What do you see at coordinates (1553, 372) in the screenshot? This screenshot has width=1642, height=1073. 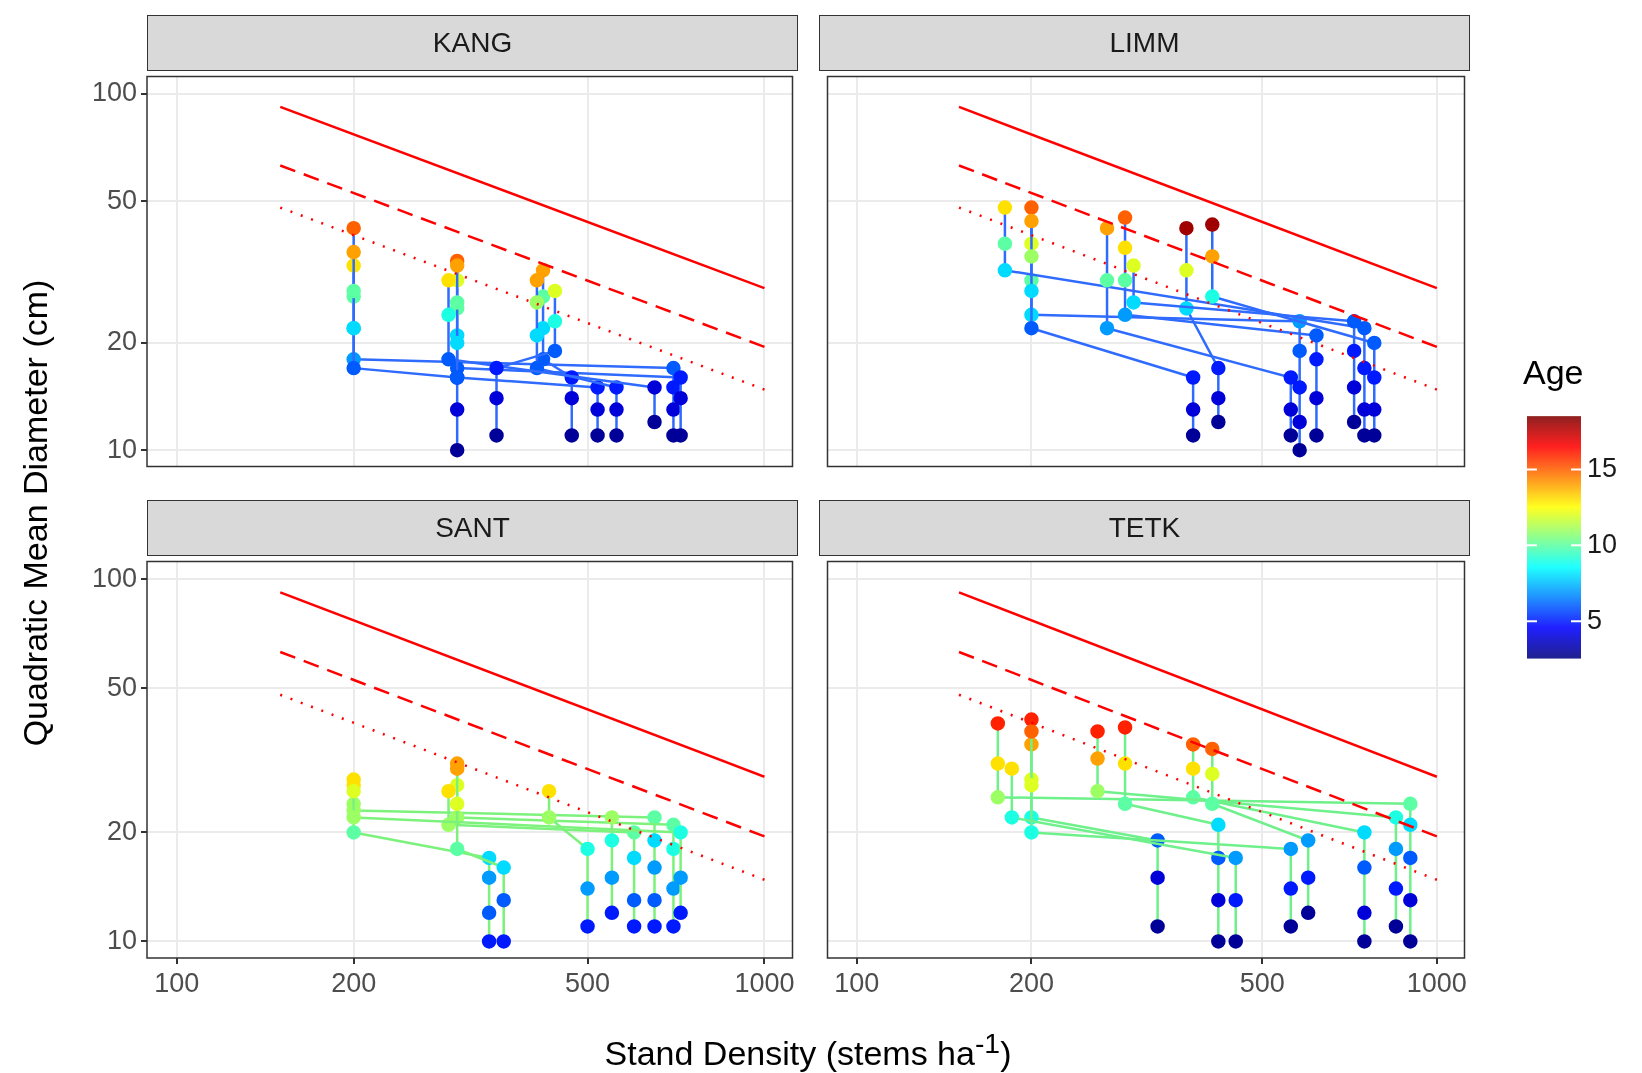 I see `color-bar-title: Age` at bounding box center [1553, 372].